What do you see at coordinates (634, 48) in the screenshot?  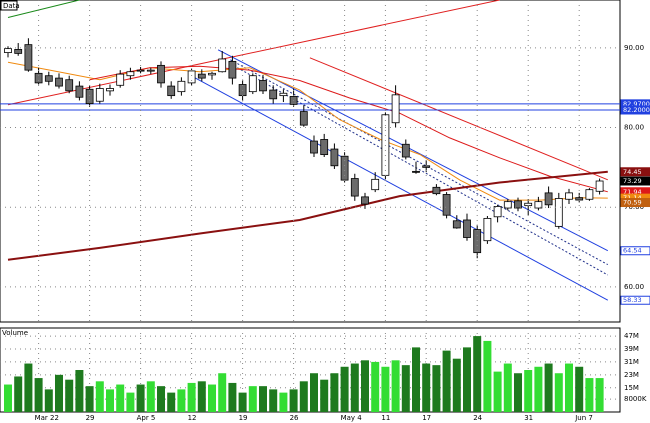 I see `y-tick-label: 90.00` at bounding box center [634, 48].